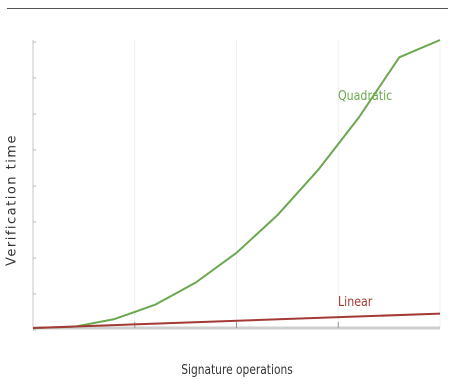  Describe the element at coordinates (355, 301) in the screenshot. I see `series-label-linear: Linear` at that location.